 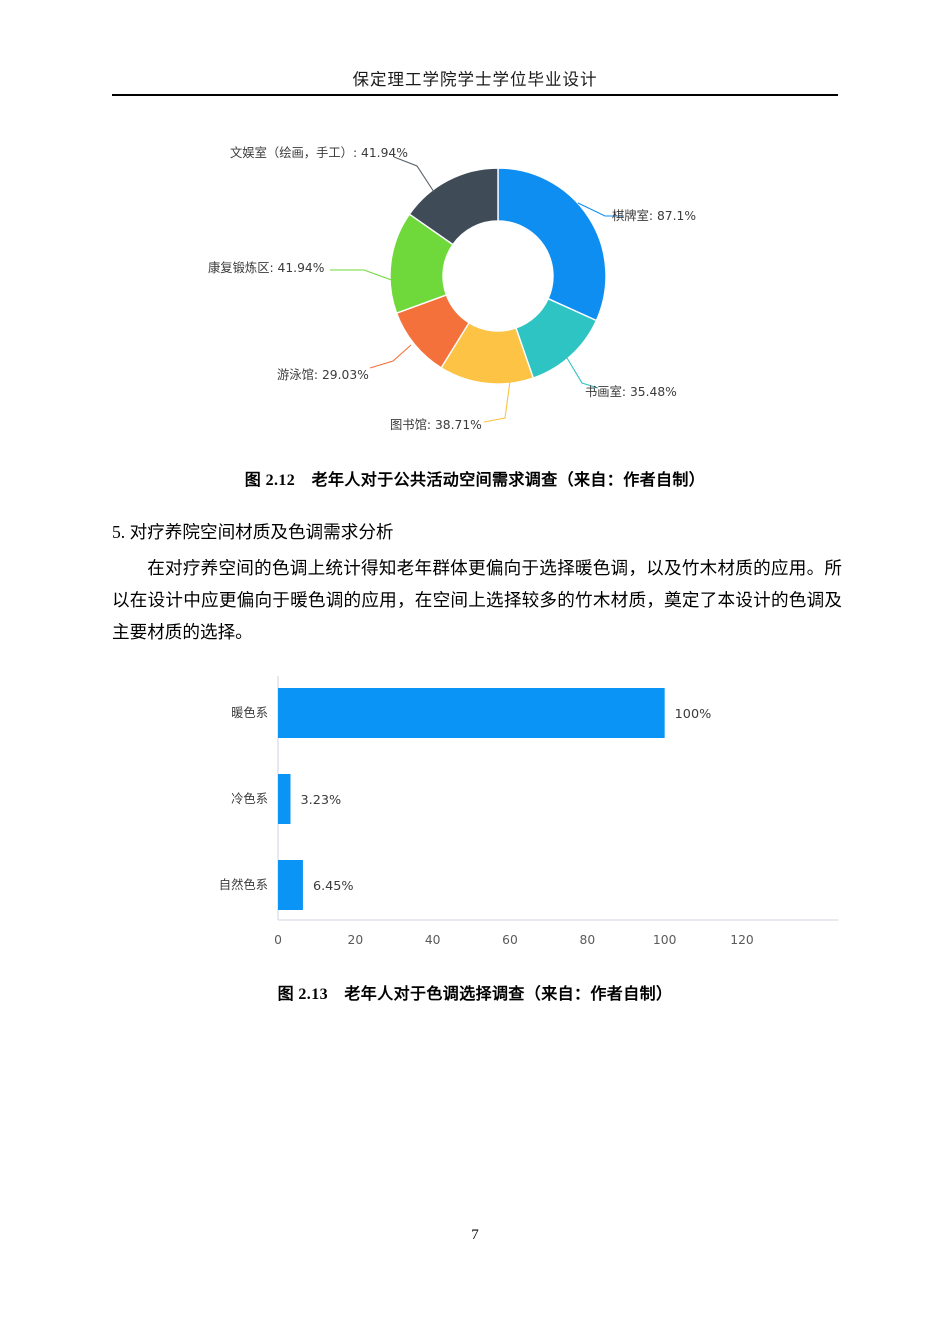 What do you see at coordinates (453, 206) in the screenshot?
I see `donut-slice-wenyu` at bounding box center [453, 206].